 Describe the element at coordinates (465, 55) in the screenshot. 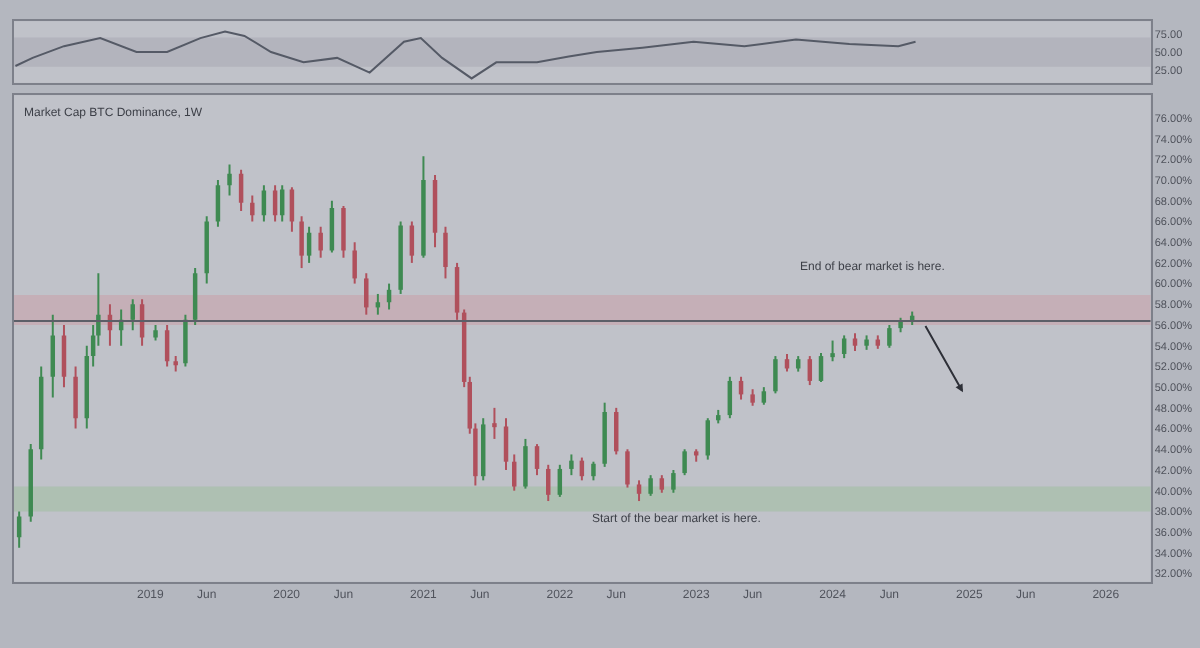

I see `line-series` at that location.